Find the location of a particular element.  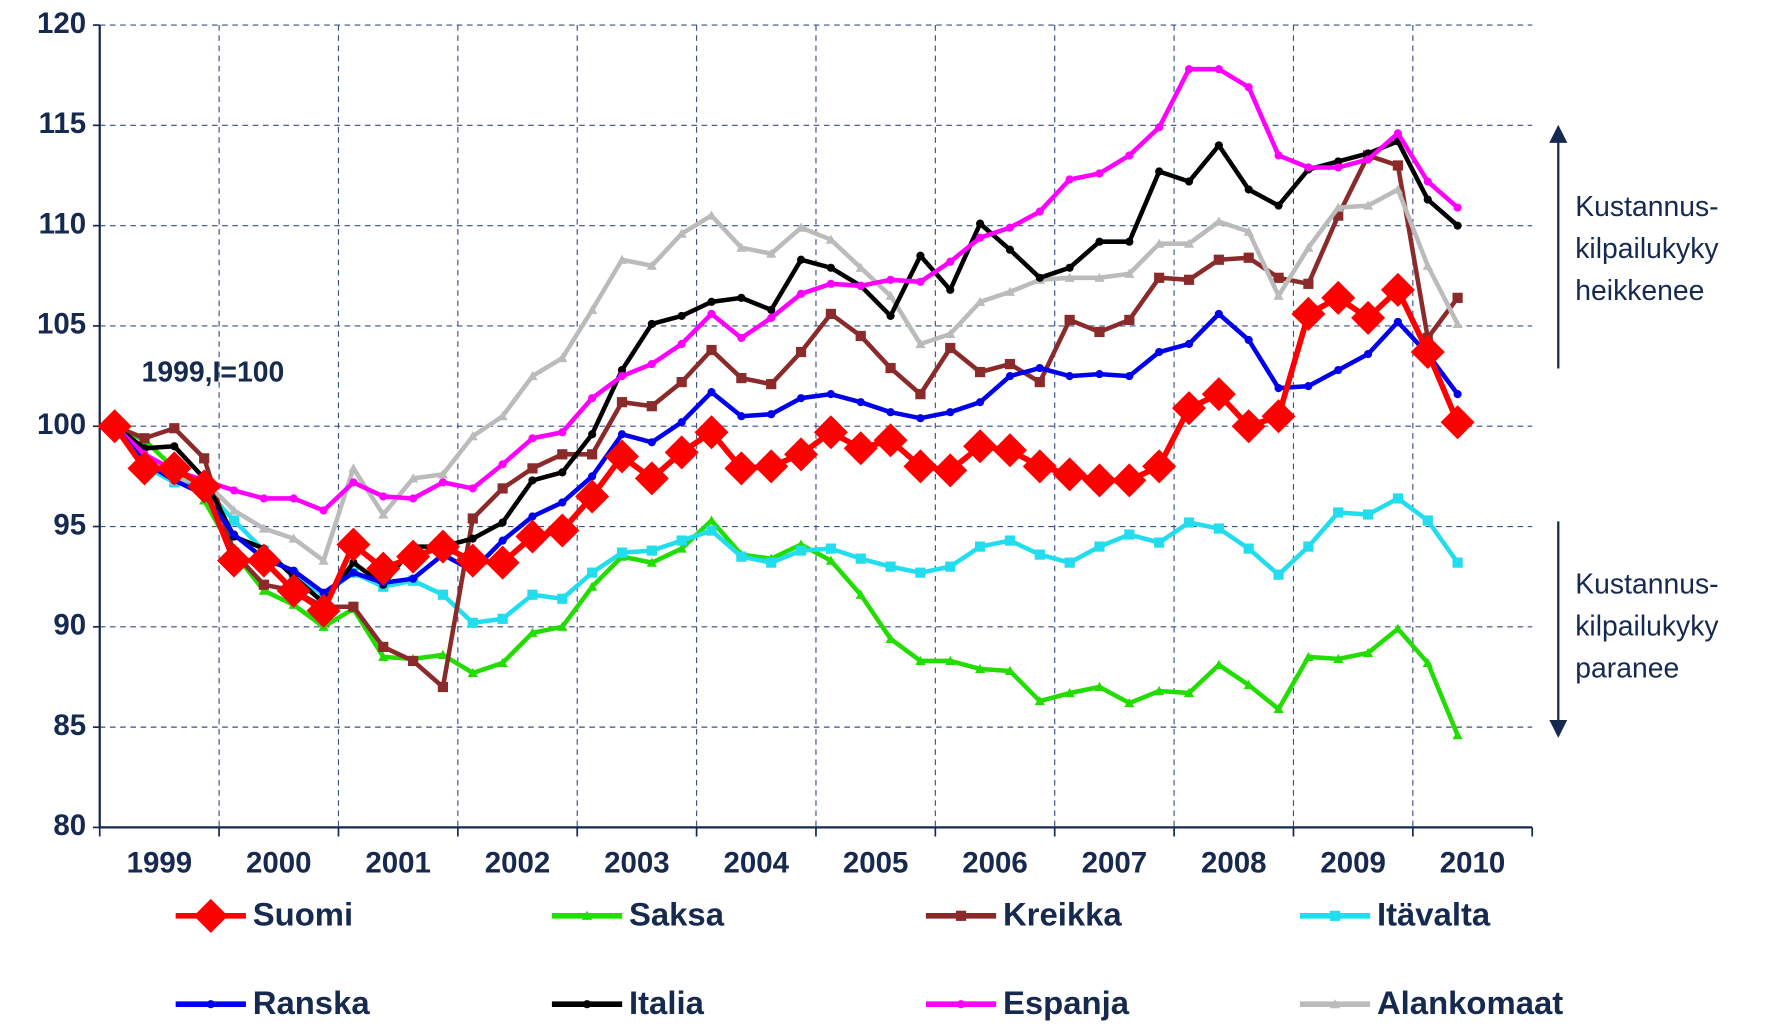

legend-label: Italia is located at coordinates (667, 1002).